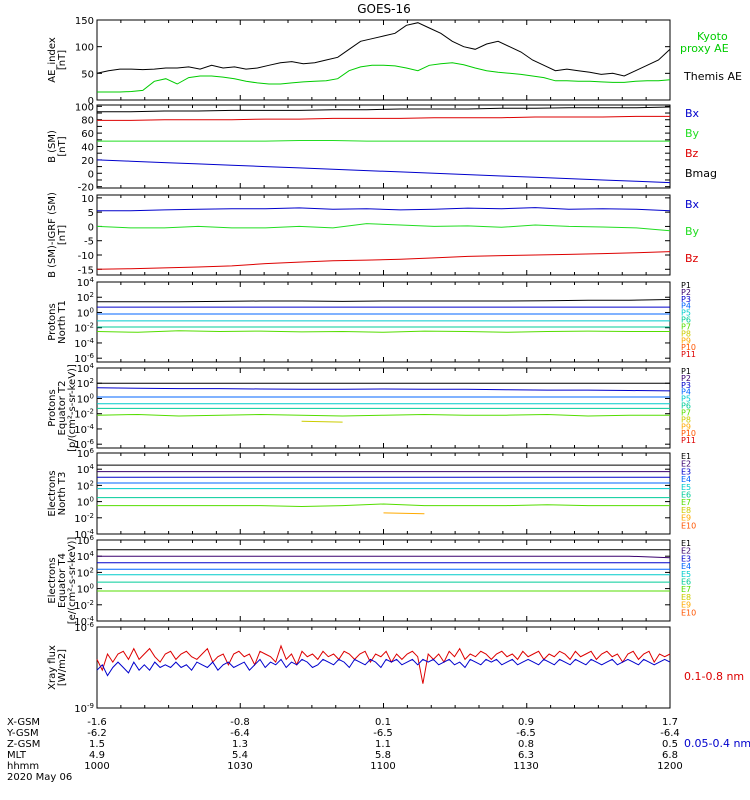 The image size is (750, 800). I want to click on footer-value: 5.4, so click(240, 755).